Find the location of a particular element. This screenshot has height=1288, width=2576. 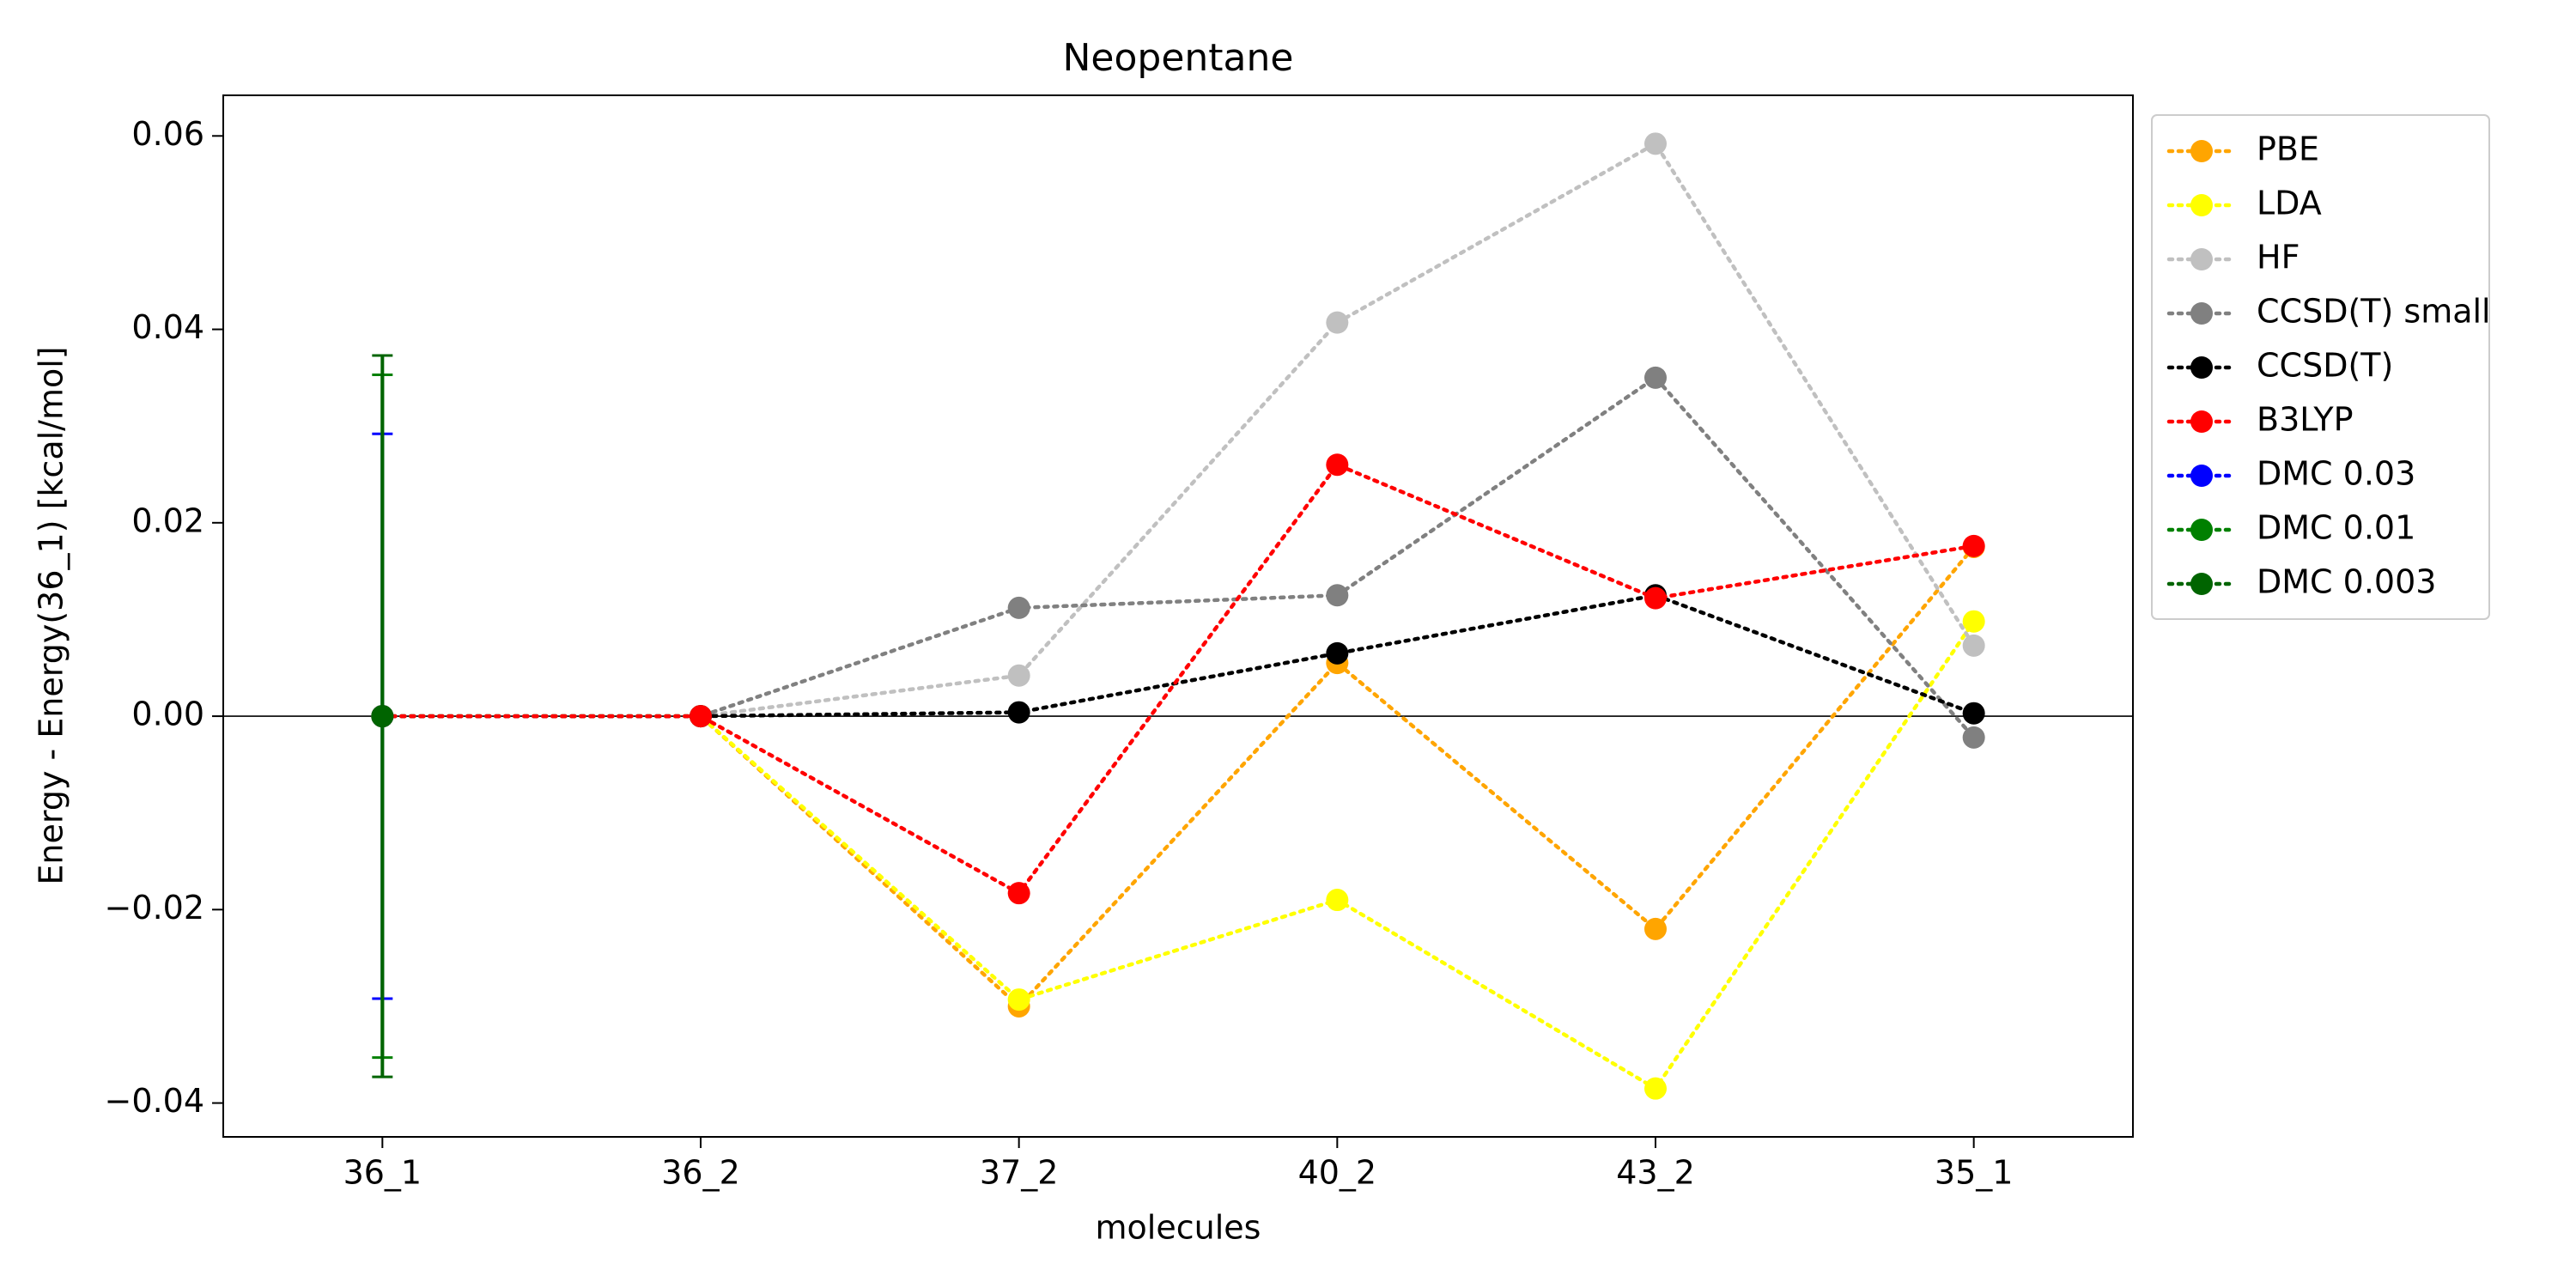

legend-label: DMC 0.003 is located at coordinates (2346, 582).